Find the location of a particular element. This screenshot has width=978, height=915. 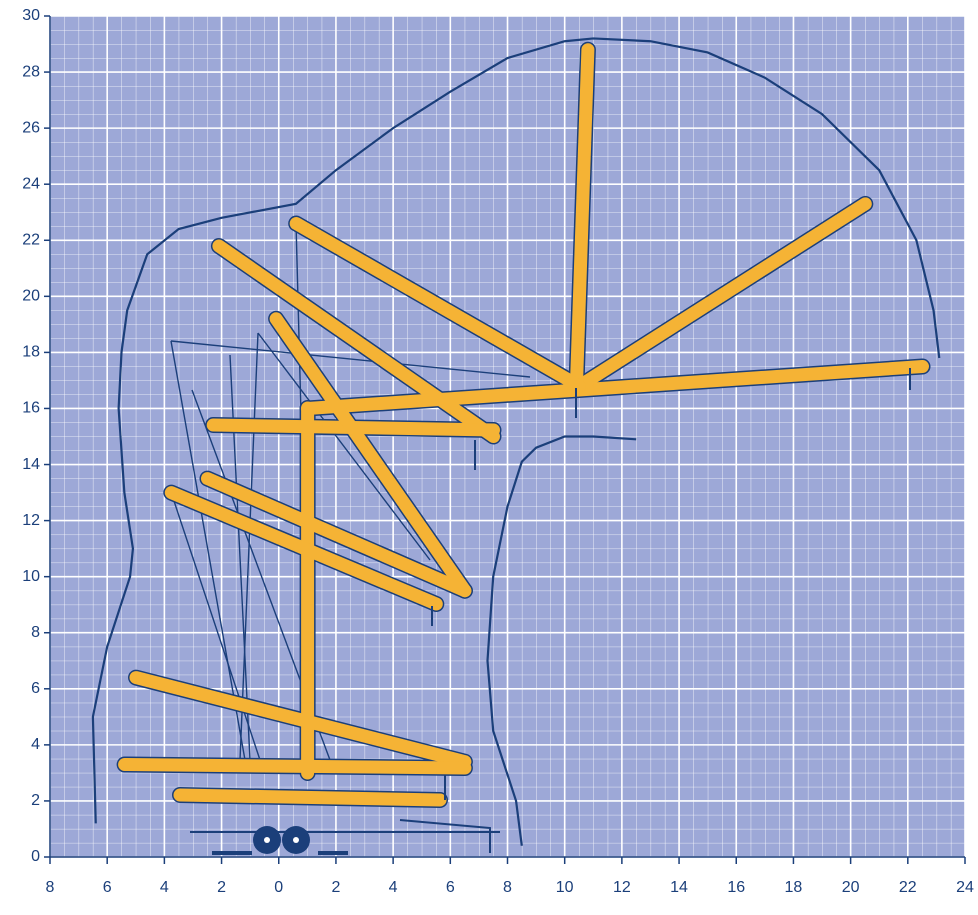

y-tick-label: 10 is located at coordinates (31, 576).